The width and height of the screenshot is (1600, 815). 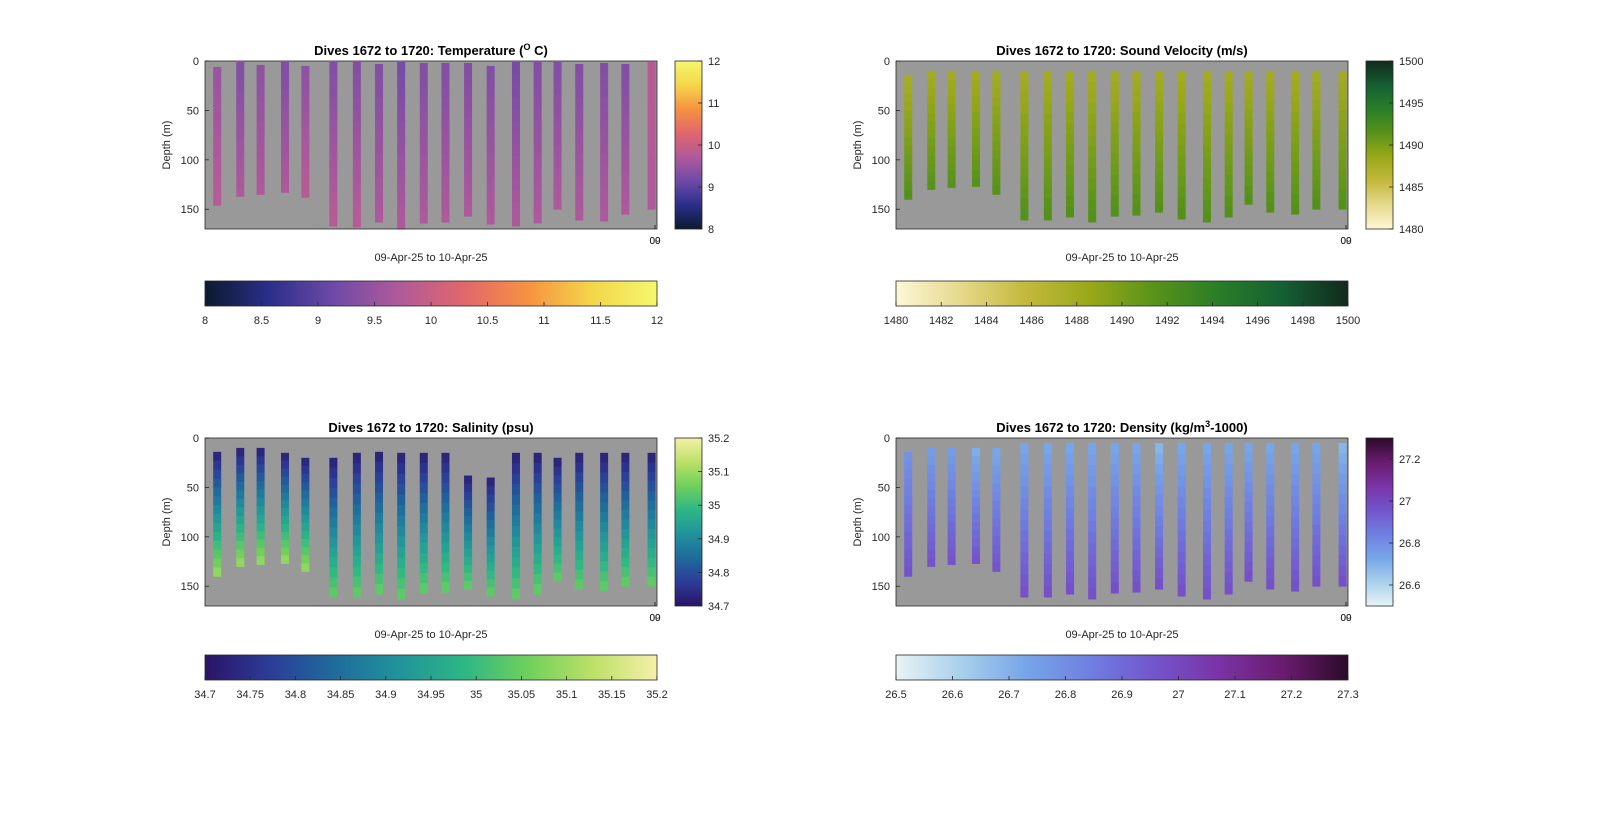 I want to click on bottom-colorbar-tick-label: 34.75, so click(x=250, y=695).